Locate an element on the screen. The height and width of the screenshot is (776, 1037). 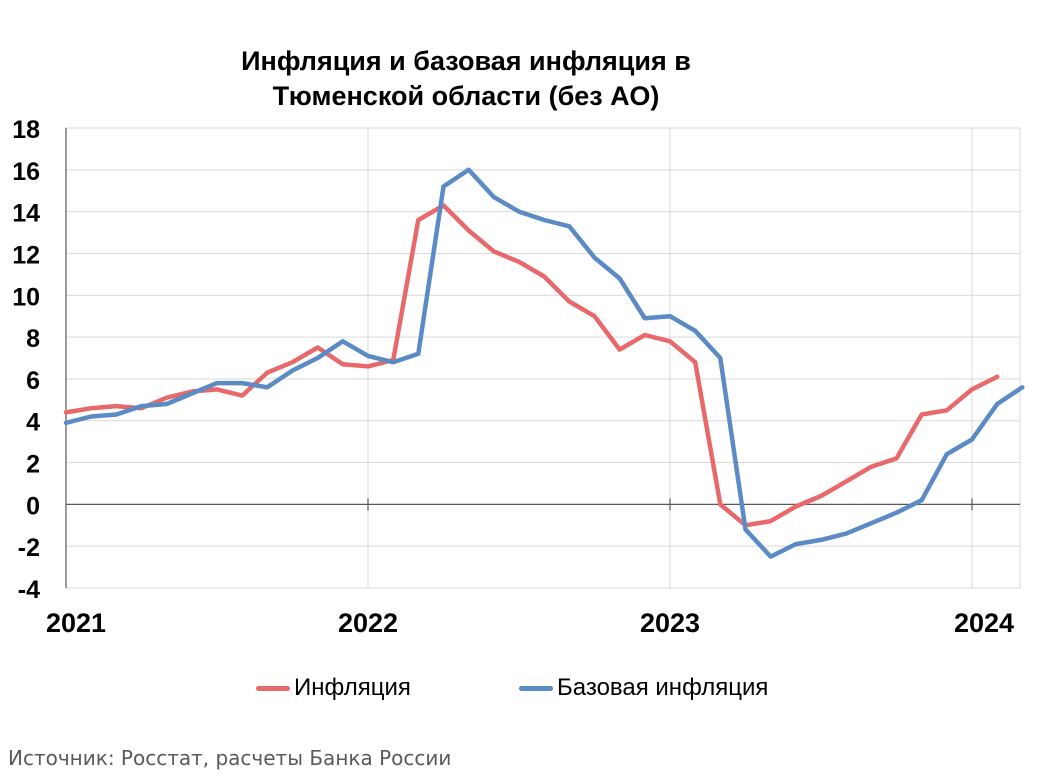
source-note: Источник: Росстат, расчеты Банка России is located at coordinates (230, 758).